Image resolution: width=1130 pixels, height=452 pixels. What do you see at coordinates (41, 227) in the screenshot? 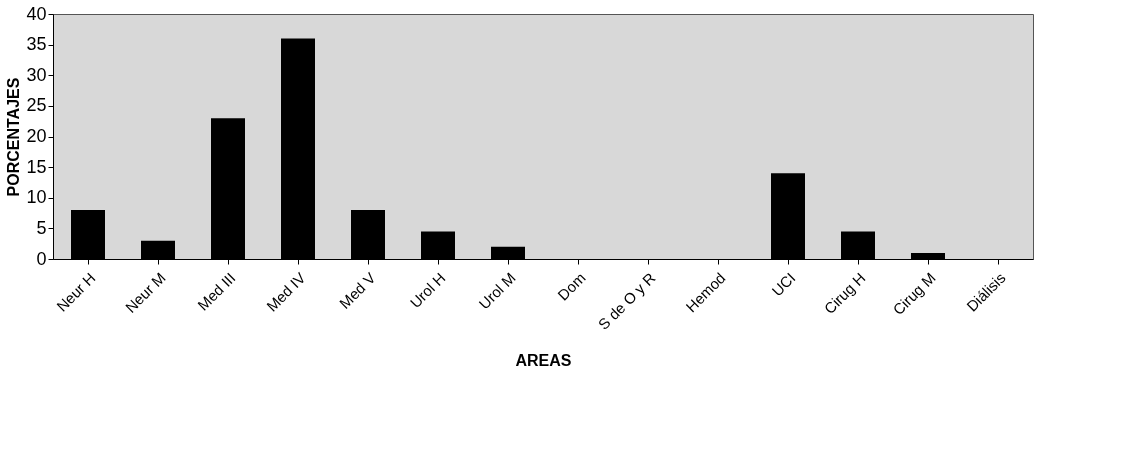
I see `y-tick-label: 5` at bounding box center [41, 227].